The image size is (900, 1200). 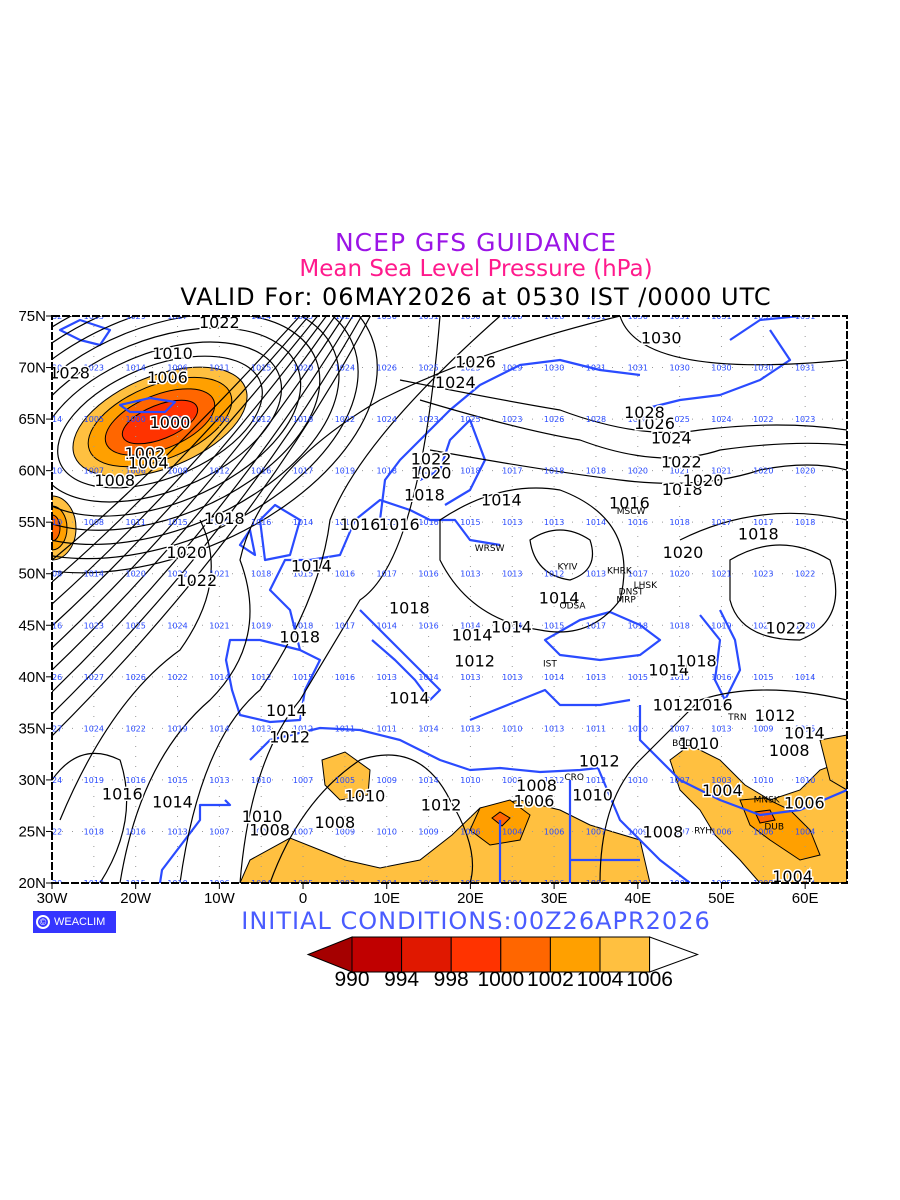 I want to click on city-label: IST, so click(x=550, y=664).